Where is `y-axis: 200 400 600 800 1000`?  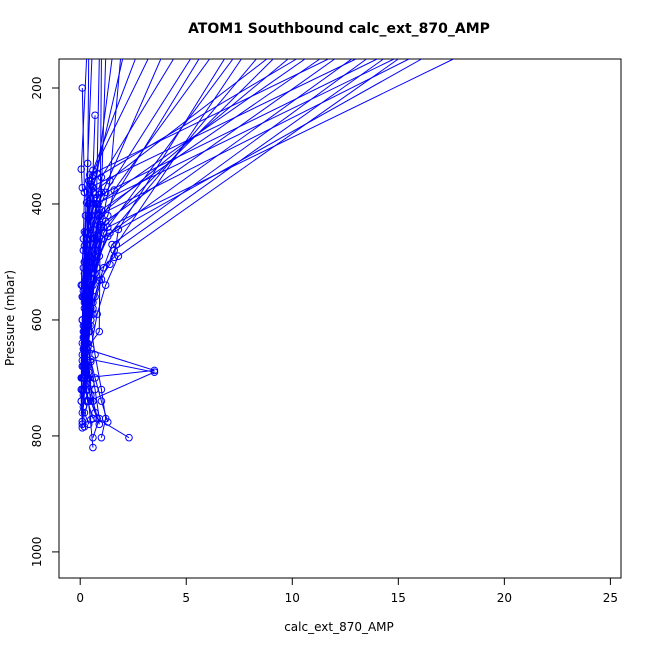
y-axis: 200 400 600 800 1000 is located at coordinates (45, 322).